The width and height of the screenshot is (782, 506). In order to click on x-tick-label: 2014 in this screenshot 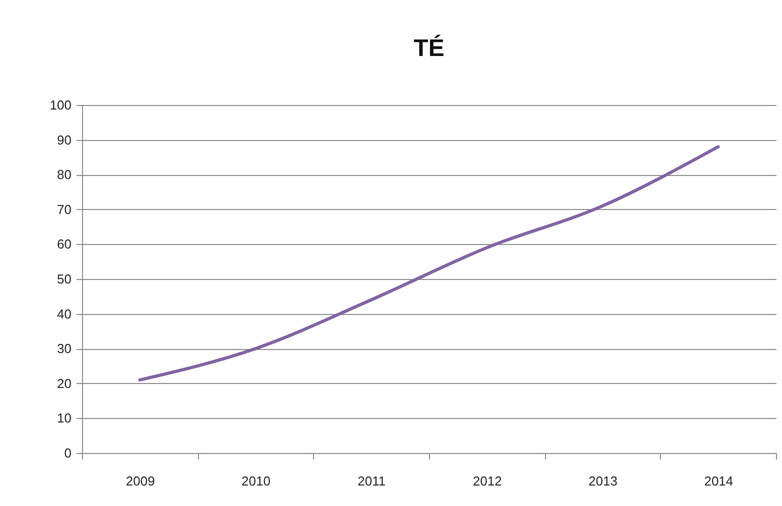, I will do `click(719, 481)`.